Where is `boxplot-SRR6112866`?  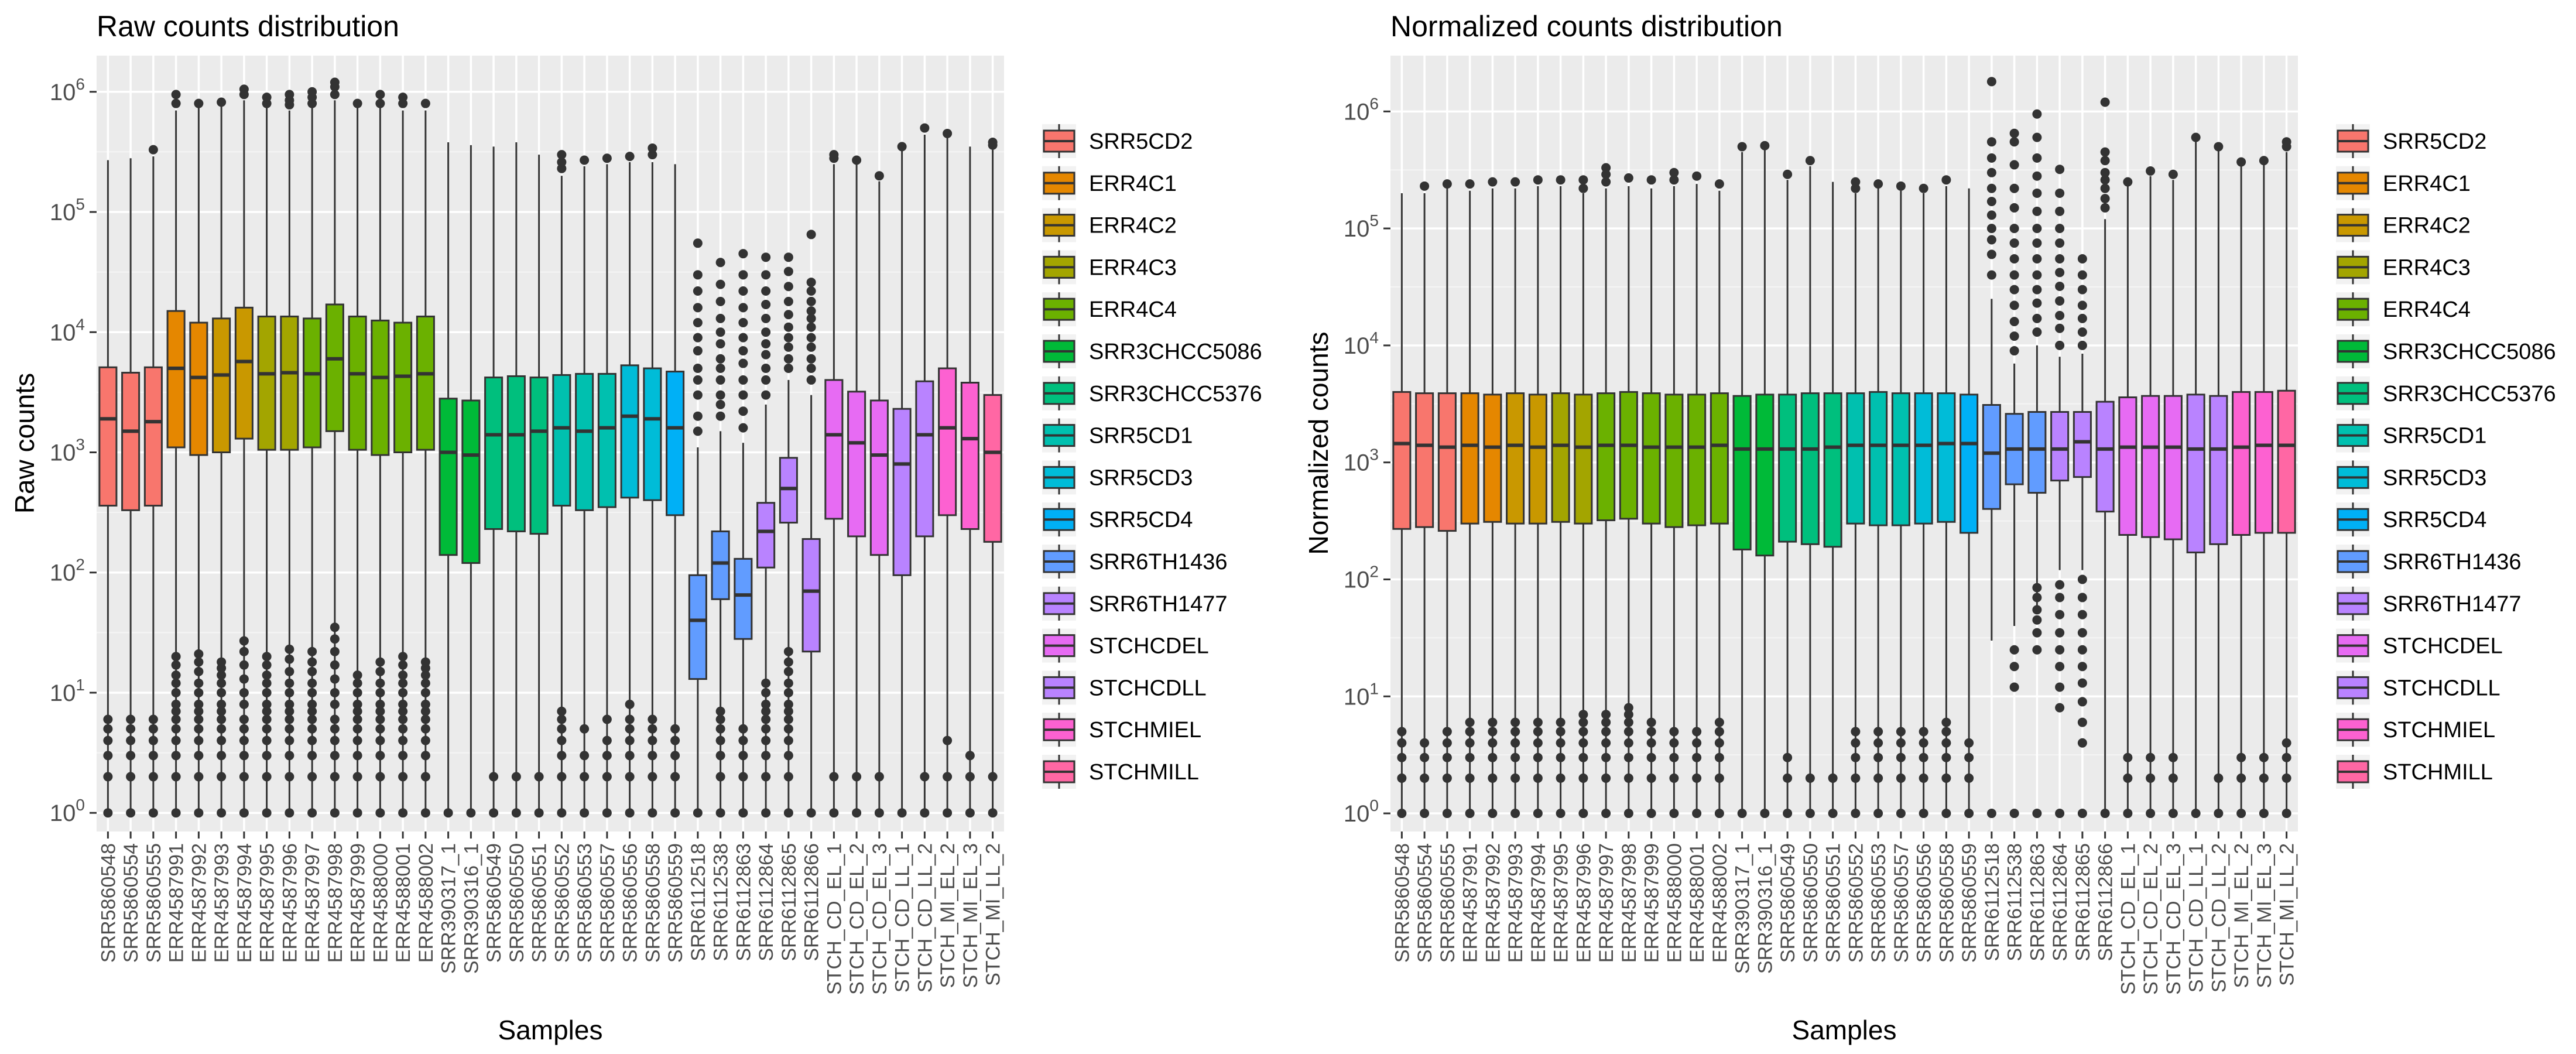
boxplot-SRR6112866 is located at coordinates (811, 524).